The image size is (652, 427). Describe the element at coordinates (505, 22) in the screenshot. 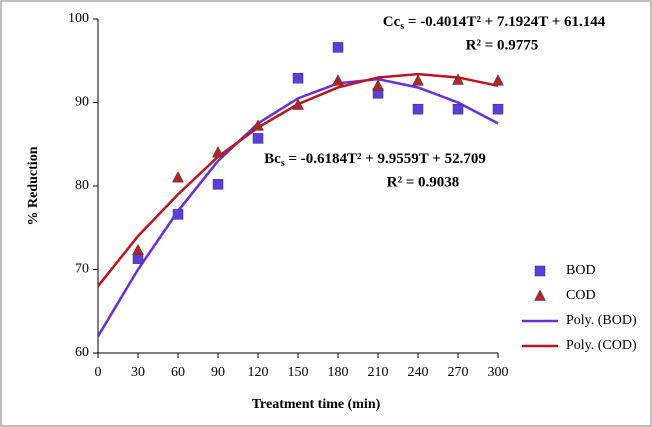

I see `equation-body: = -0.4014T² + 7.1924T + 61.144` at that location.